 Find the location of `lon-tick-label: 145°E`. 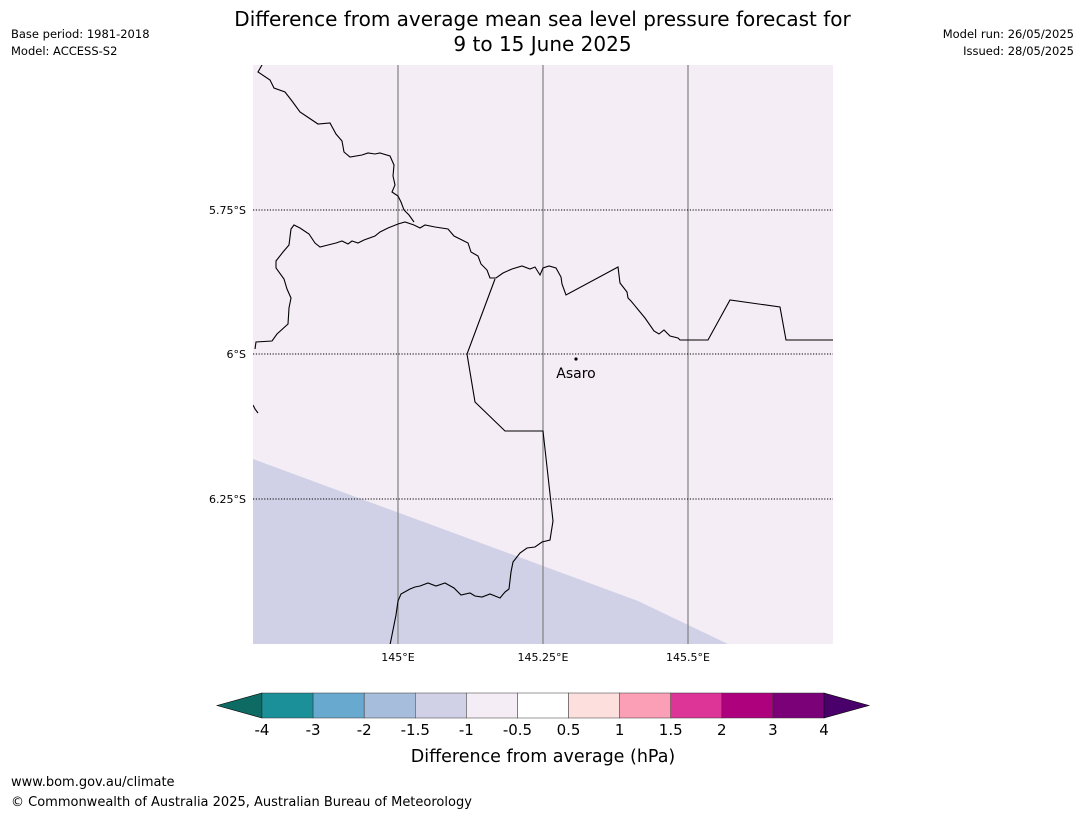

lon-tick-label: 145°E is located at coordinates (397, 657).